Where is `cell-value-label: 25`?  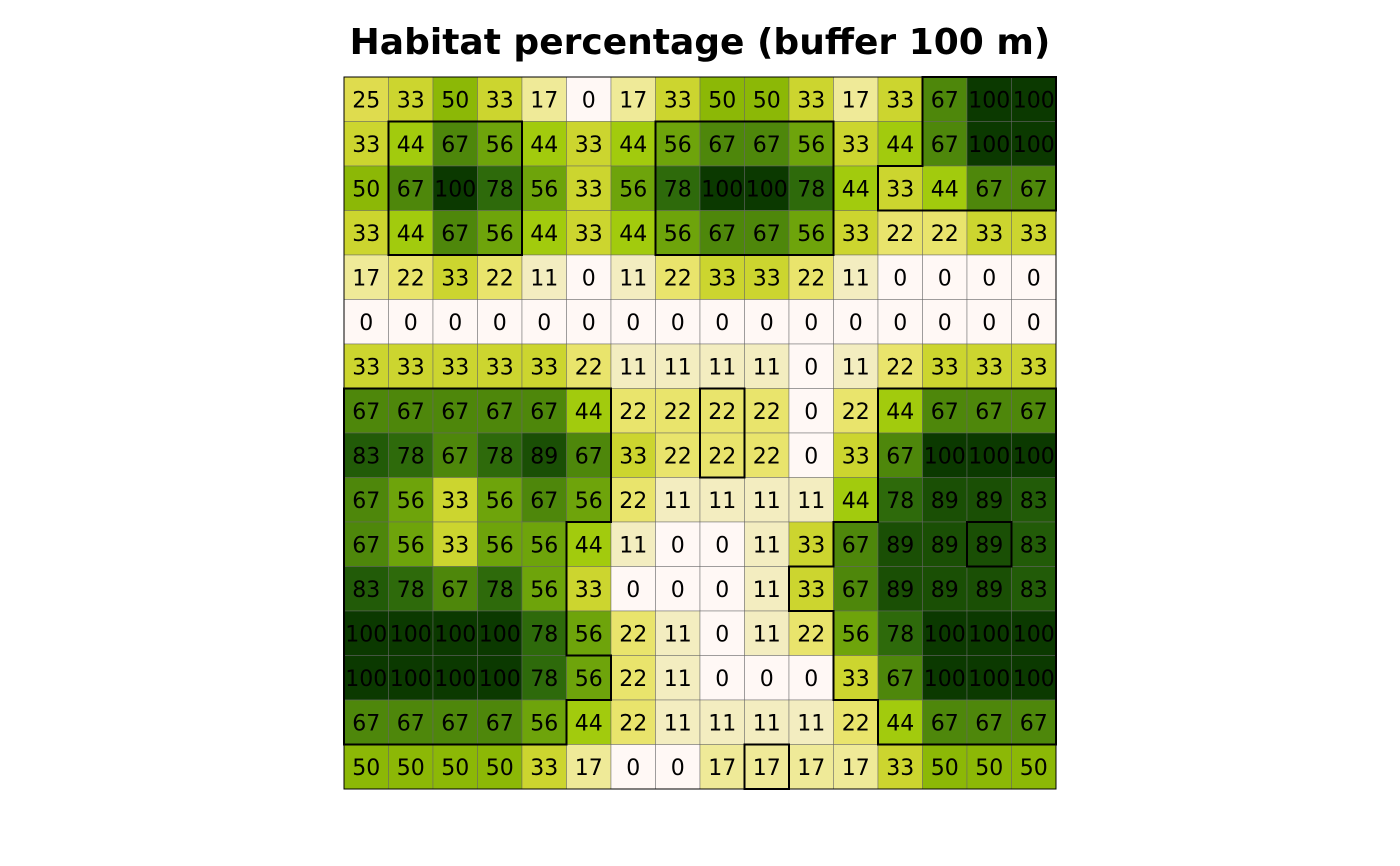
cell-value-label: 25 is located at coordinates (366, 100).